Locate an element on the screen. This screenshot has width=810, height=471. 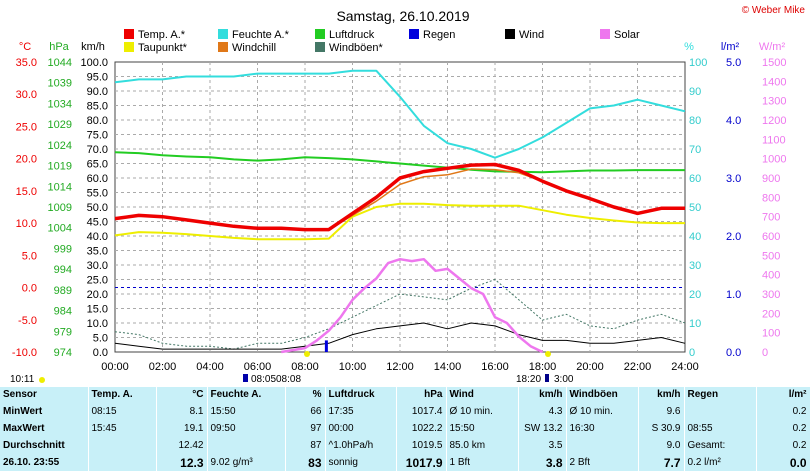
chart-title: Samstag, 26.10.2019 is located at coordinates (402, 16).